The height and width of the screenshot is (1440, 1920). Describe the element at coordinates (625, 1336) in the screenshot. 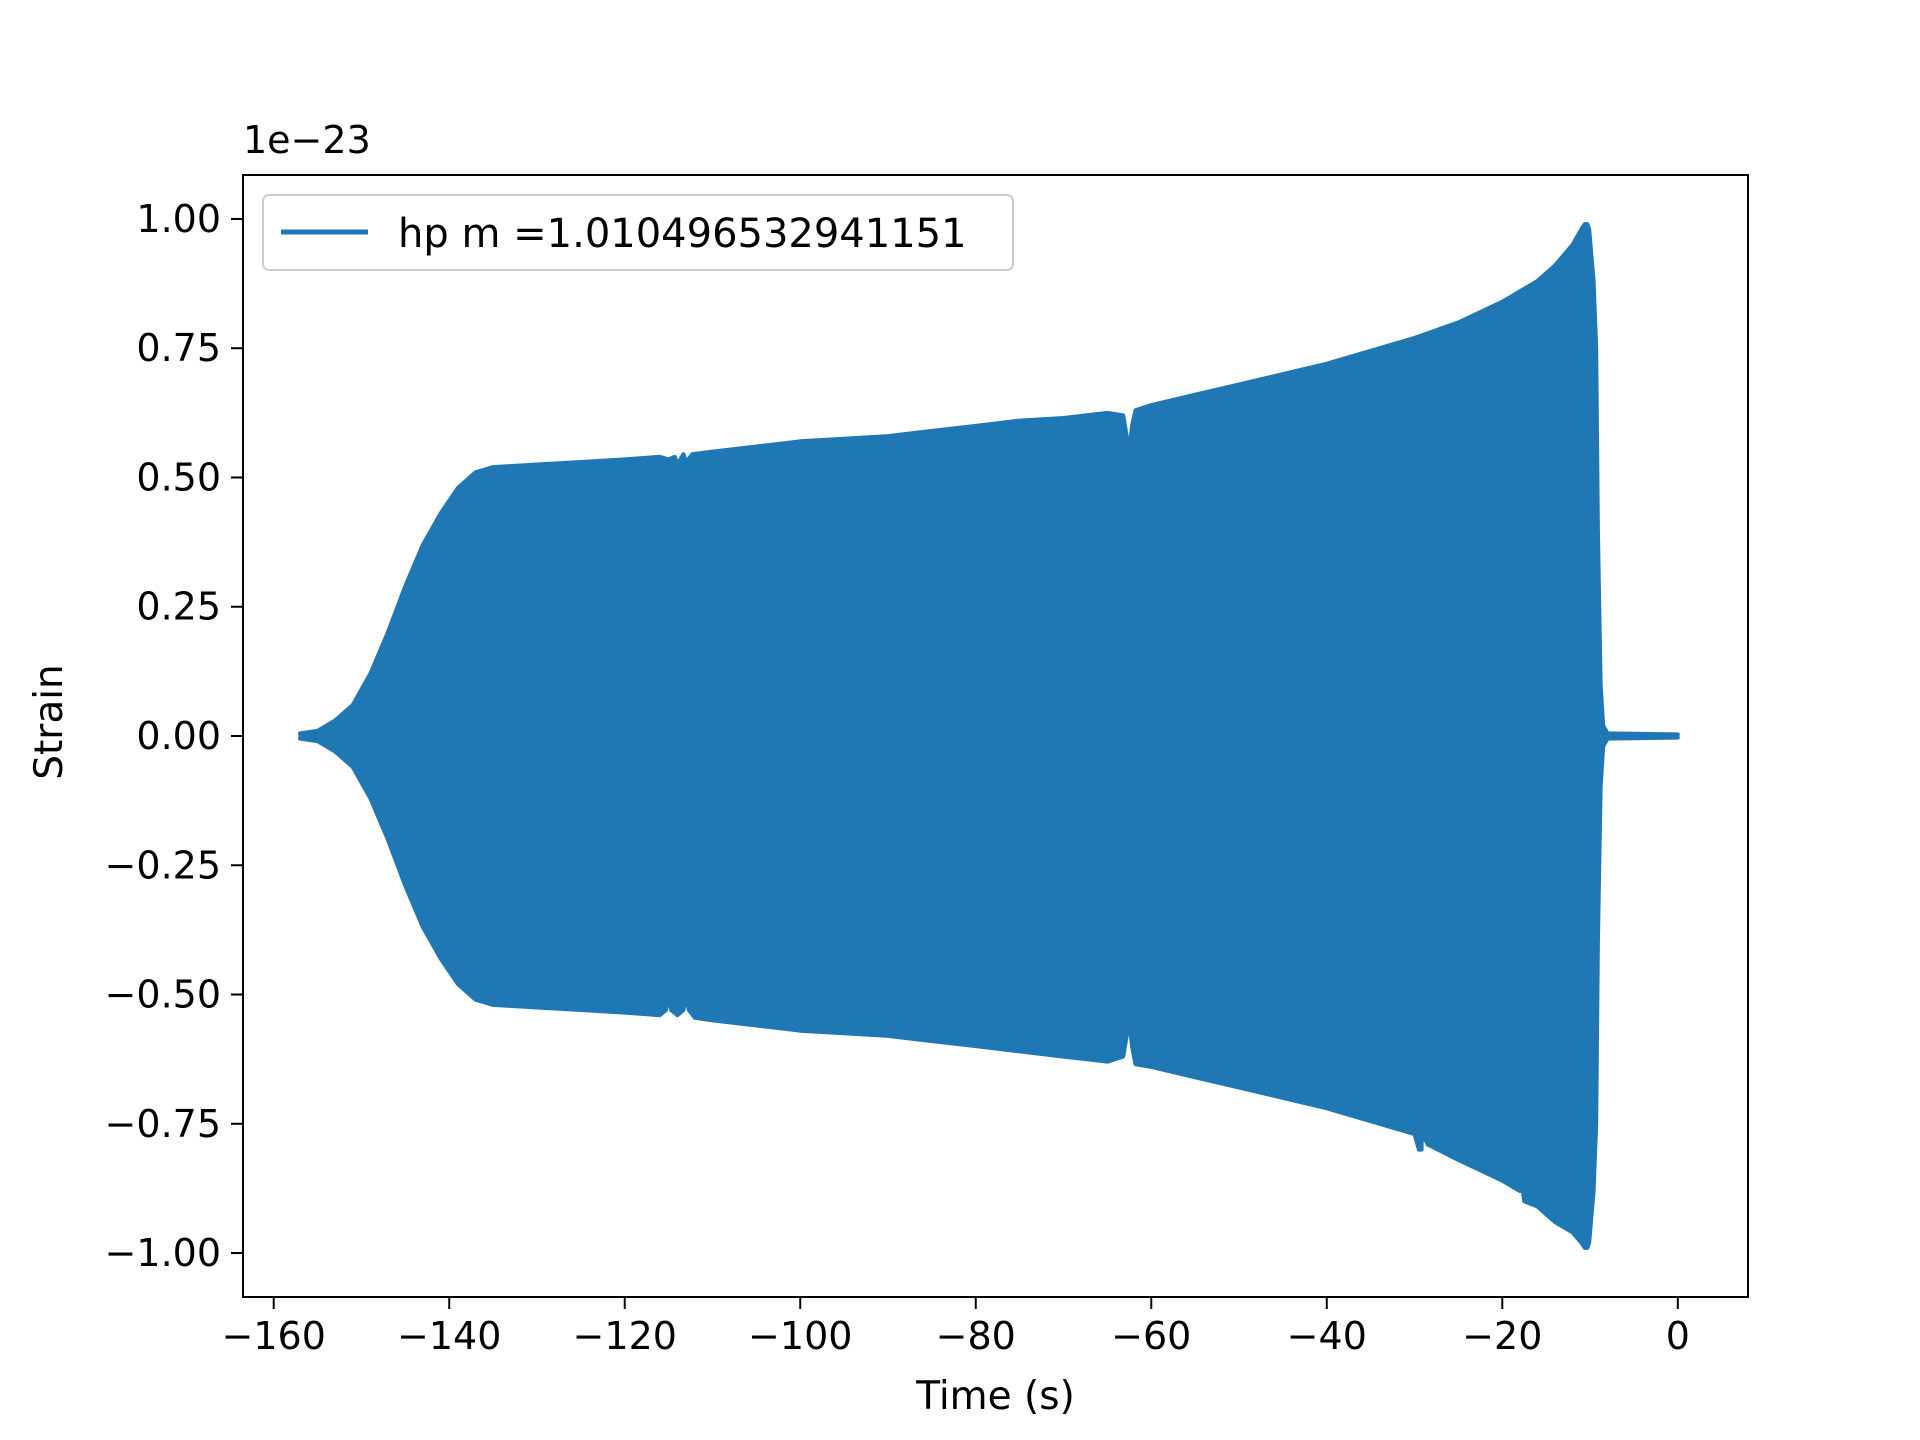

I see `x-tick-label: −120` at that location.